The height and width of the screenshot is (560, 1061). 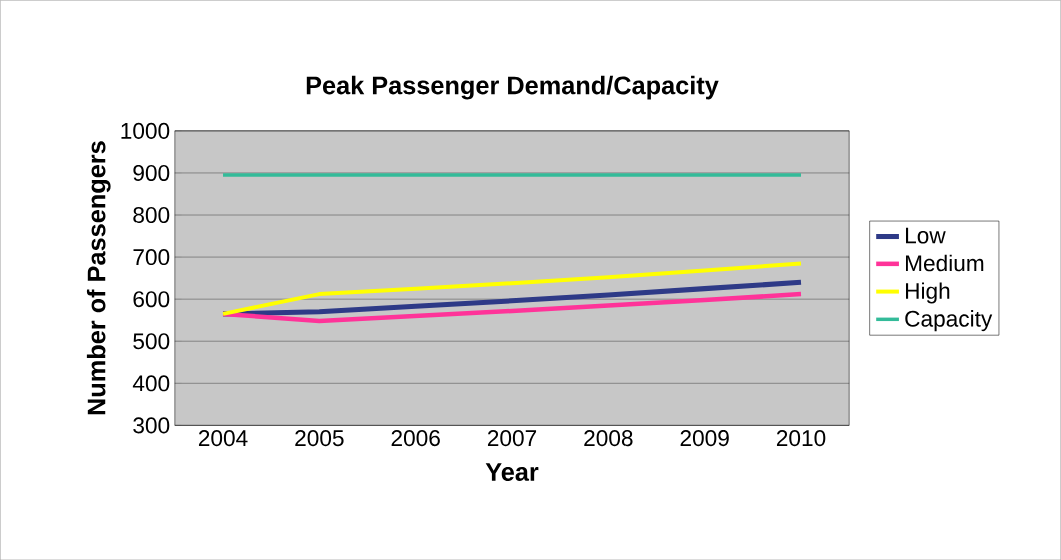 What do you see at coordinates (949, 321) in the screenshot?
I see `legend-label: Capacity` at bounding box center [949, 321].